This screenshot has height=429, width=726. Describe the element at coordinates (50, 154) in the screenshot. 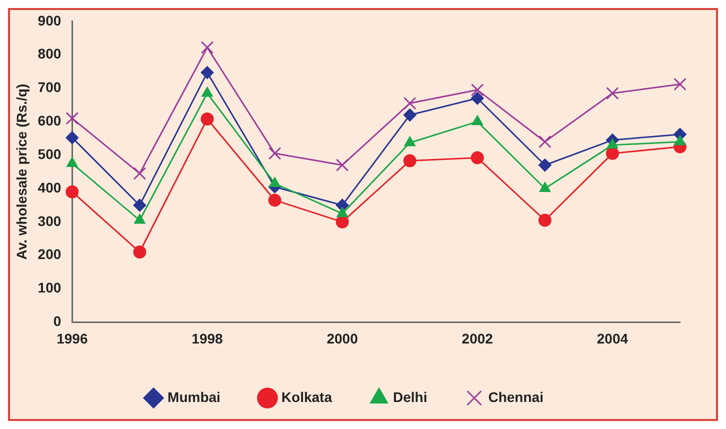

I see `y-tick-label: 500` at that location.